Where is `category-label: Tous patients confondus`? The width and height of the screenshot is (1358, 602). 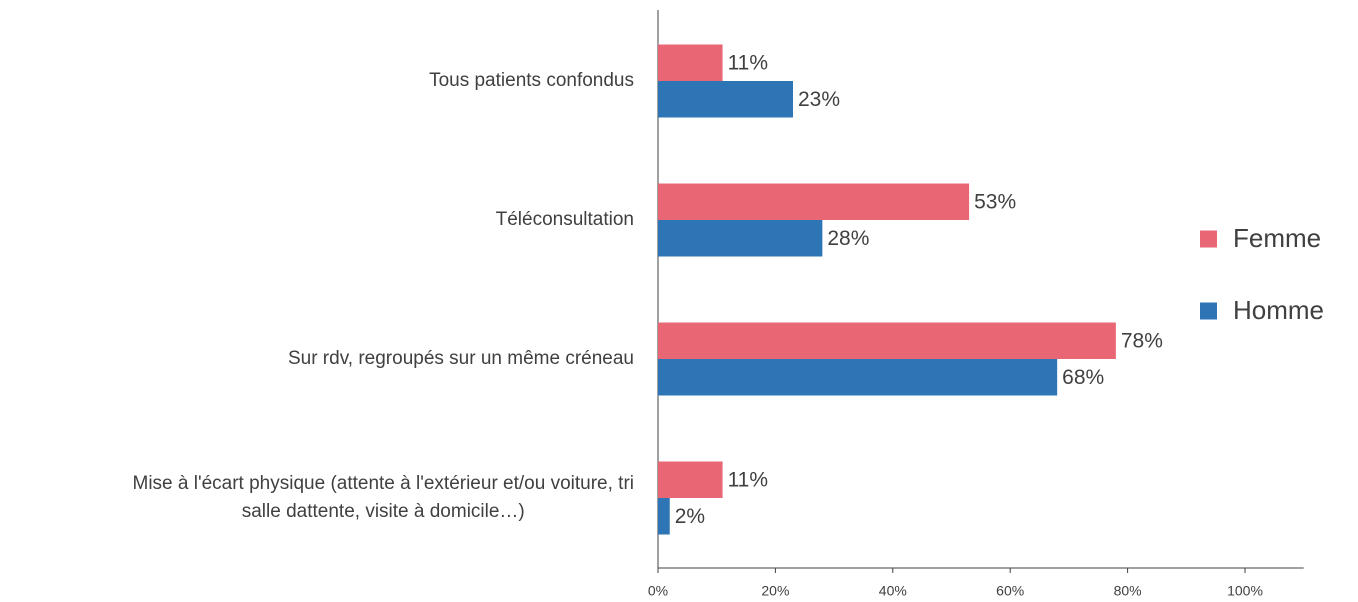 category-label: Tous patients confondus is located at coordinates (531, 80).